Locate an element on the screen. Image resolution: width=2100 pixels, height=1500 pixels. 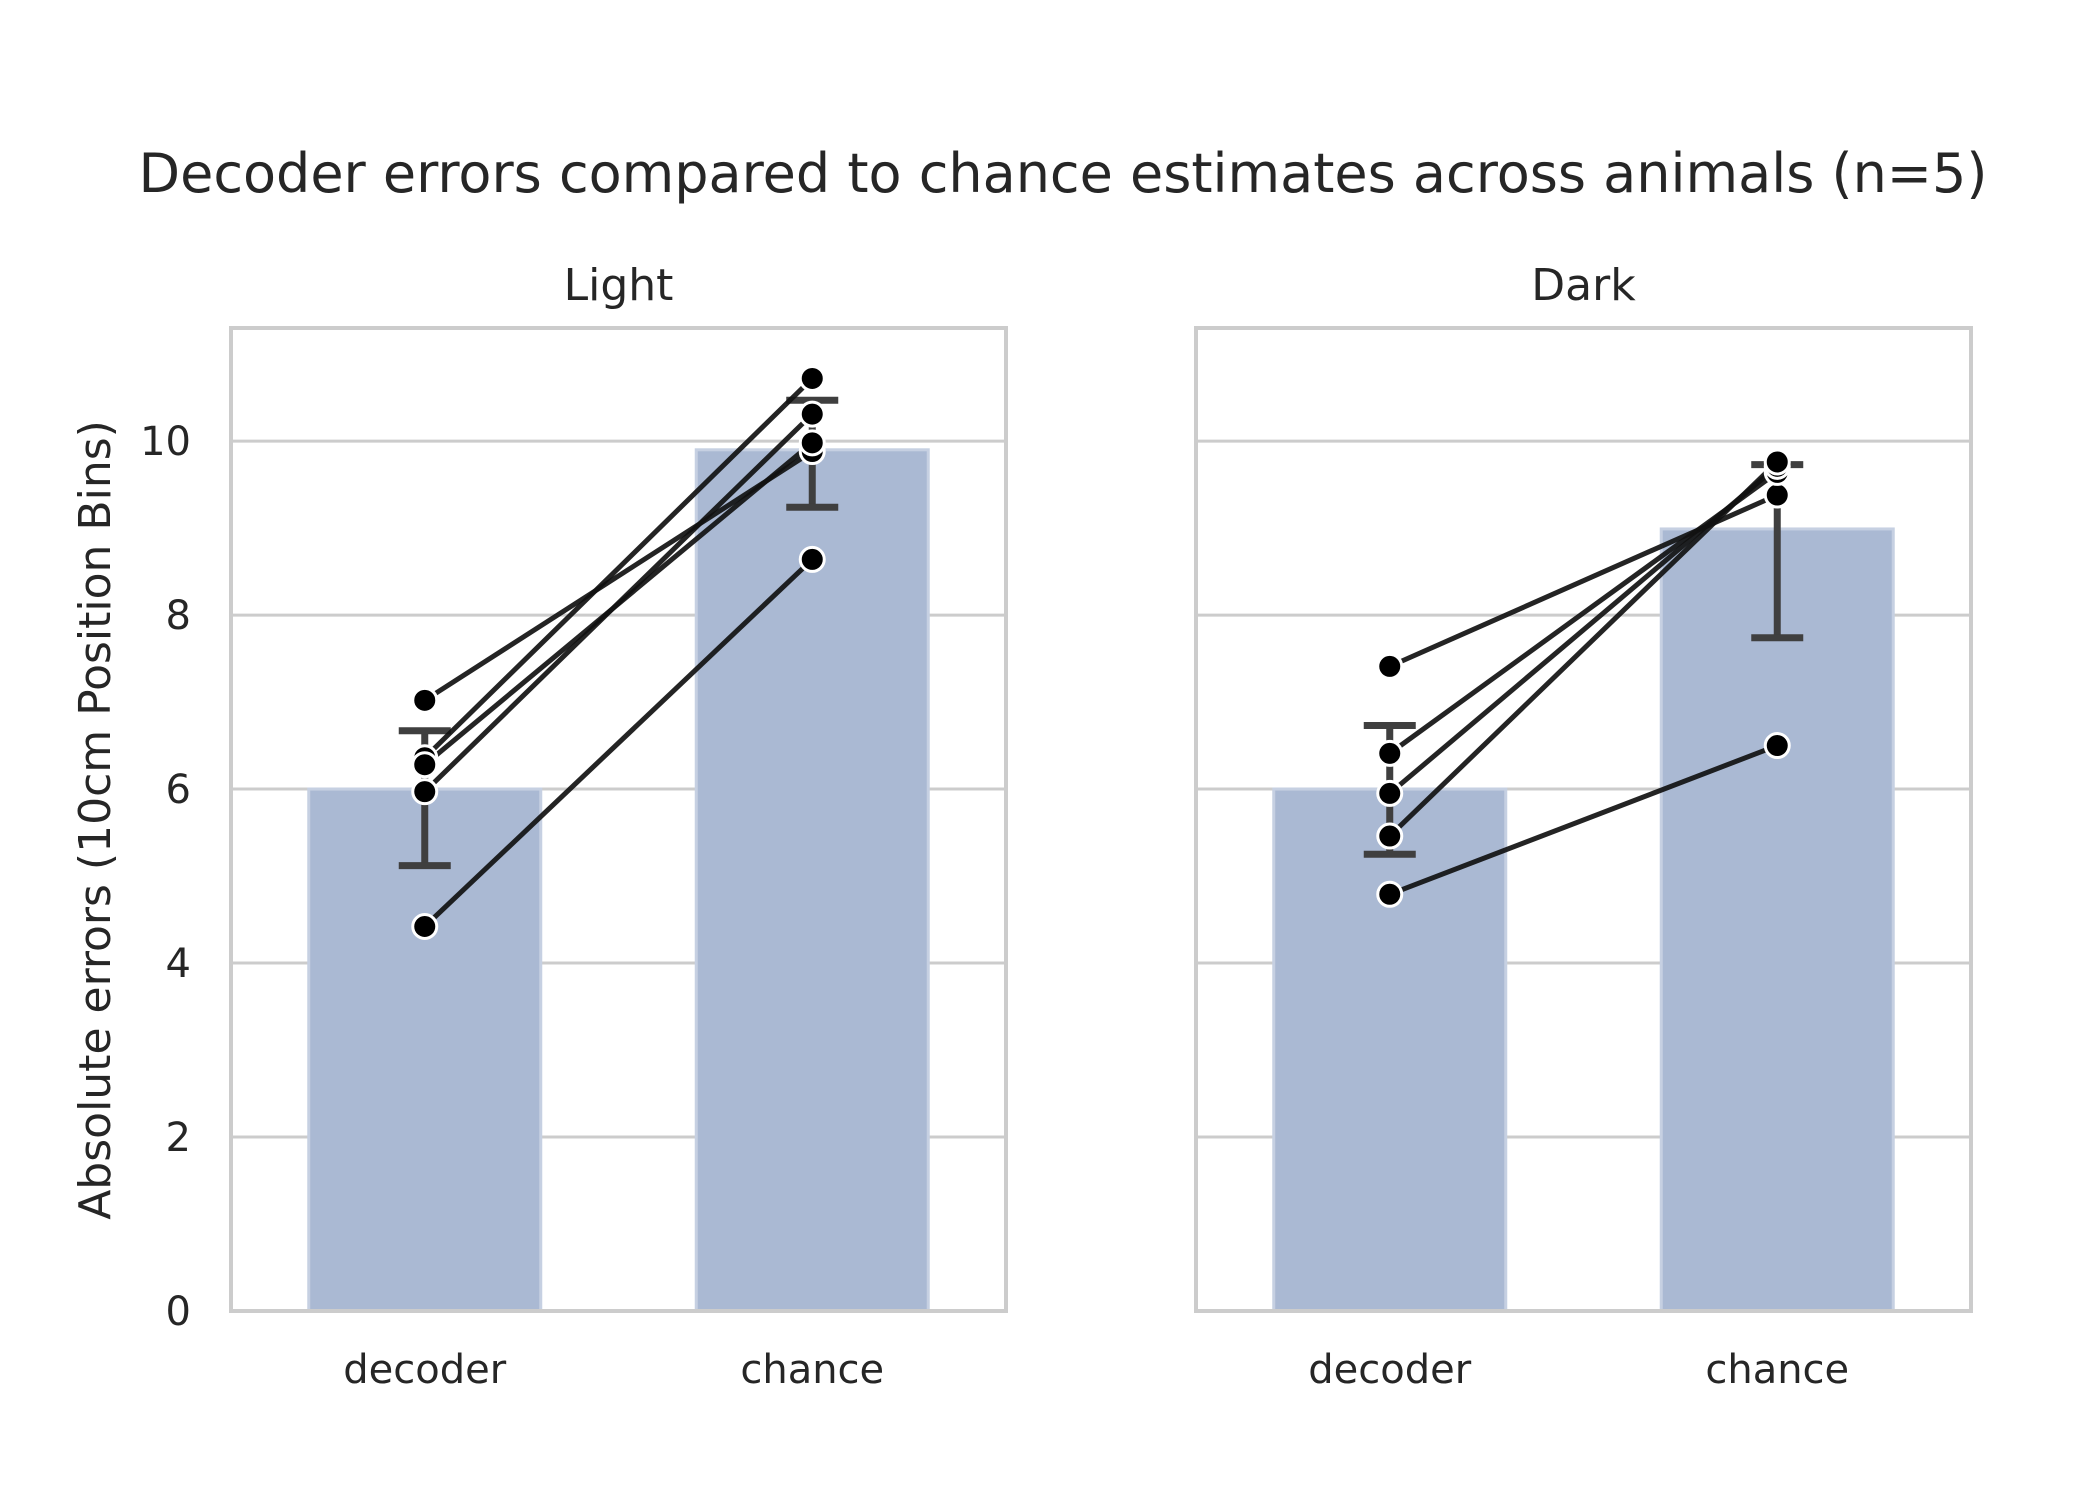
panel-title: Dark is located at coordinates (1583, 285).